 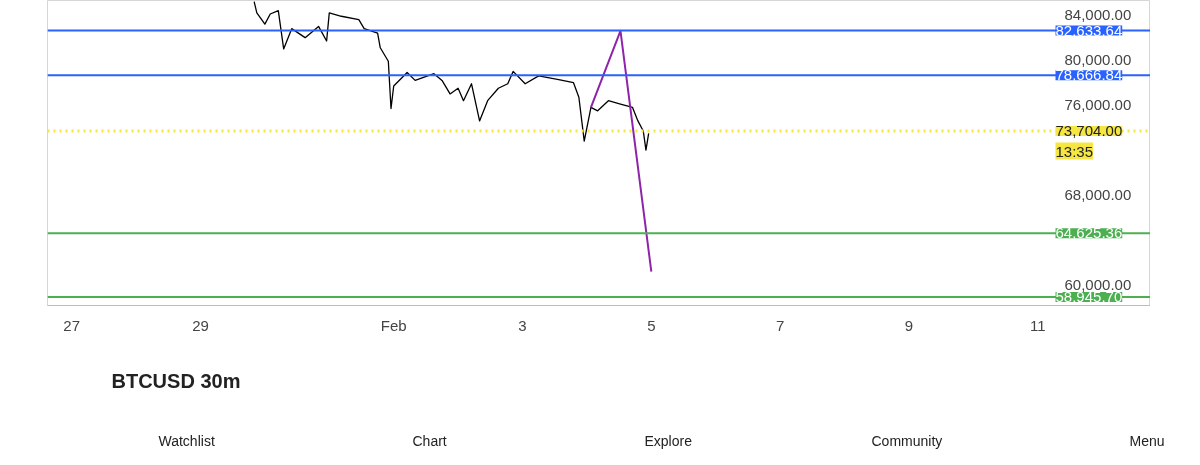 What do you see at coordinates (429, 440) in the screenshot?
I see `text: Chart` at bounding box center [429, 440].